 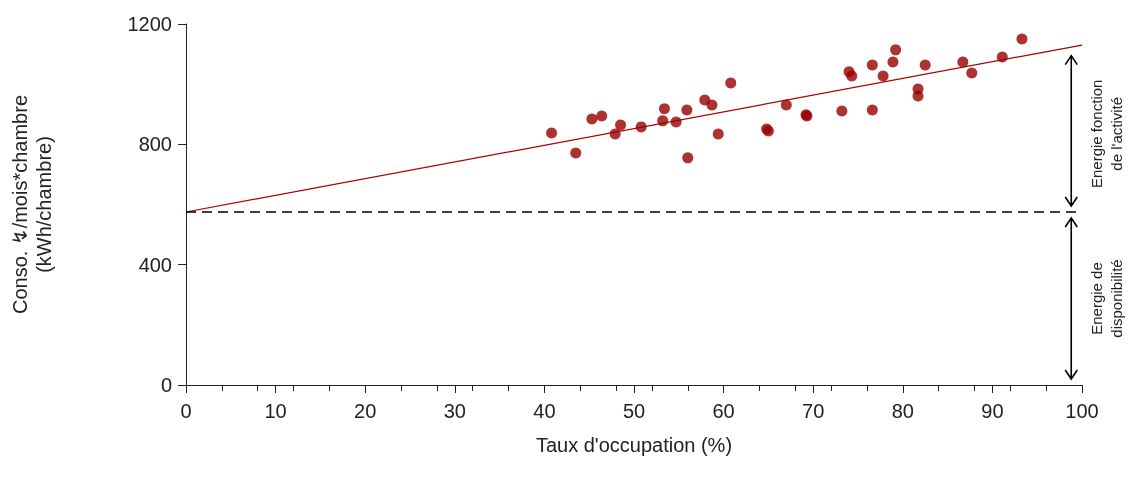 I want to click on x-tick-label: 70, so click(x=813, y=411).